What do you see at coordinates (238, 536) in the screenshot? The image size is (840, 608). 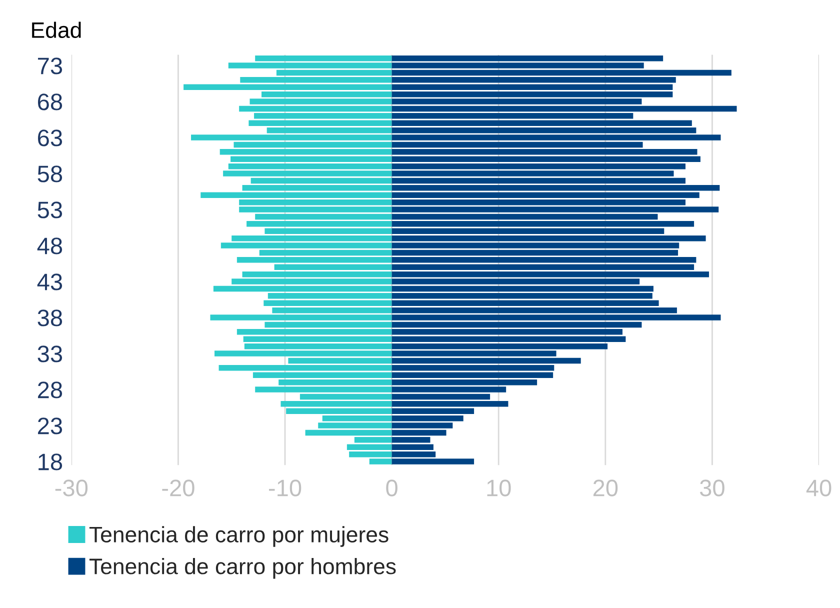 I see `legend-label: Tenencia de carro por mujeres` at bounding box center [238, 536].